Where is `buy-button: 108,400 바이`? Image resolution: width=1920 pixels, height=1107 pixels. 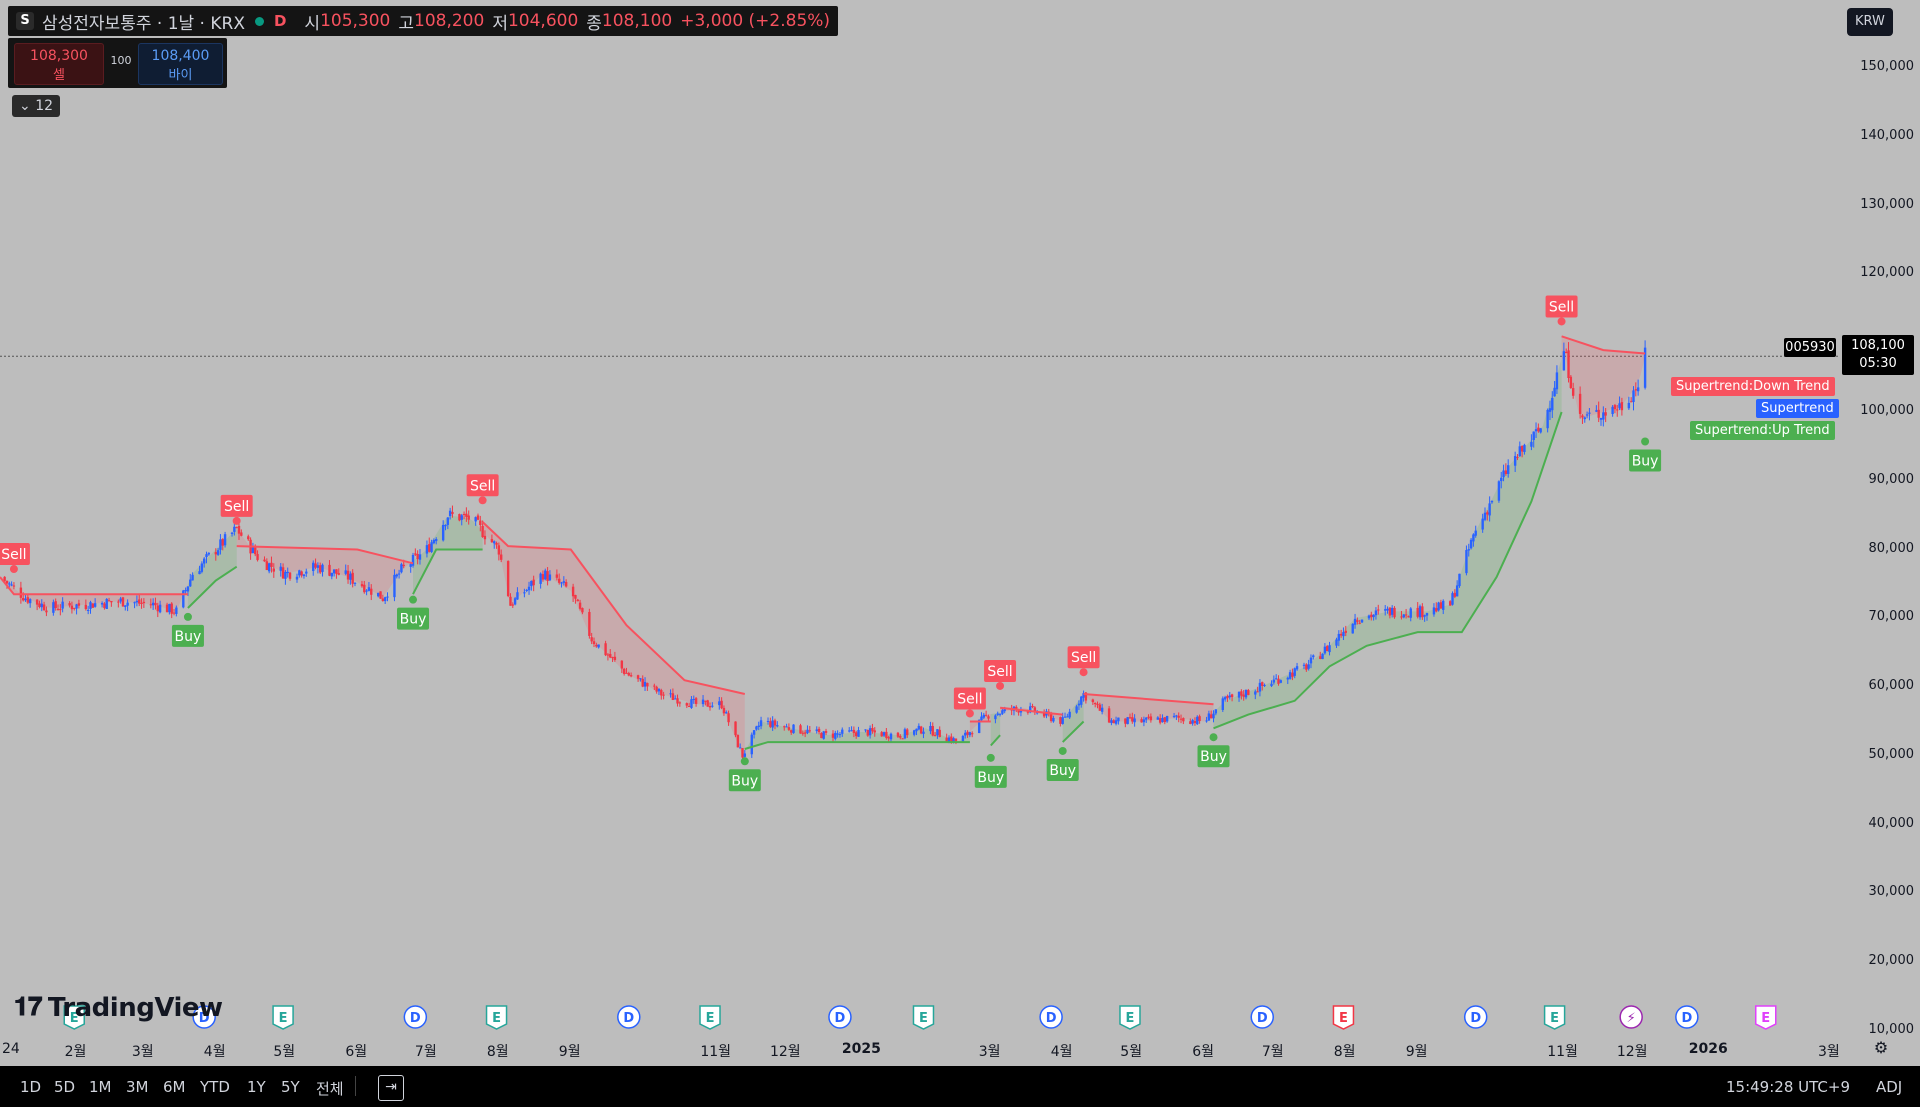 buy-button: 108,400 바이 is located at coordinates (180, 64).